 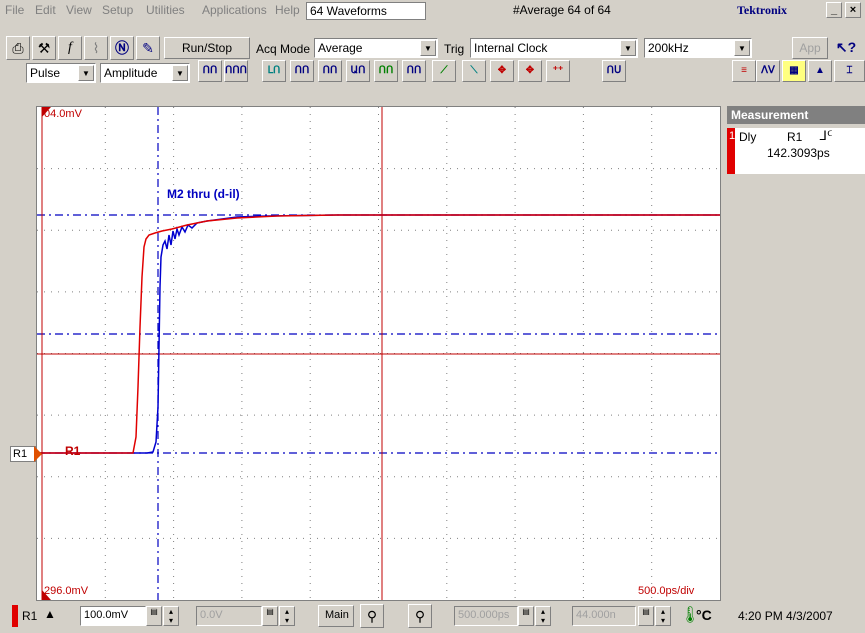 I want to click on lines-icon: ≡, so click(x=744, y=71).